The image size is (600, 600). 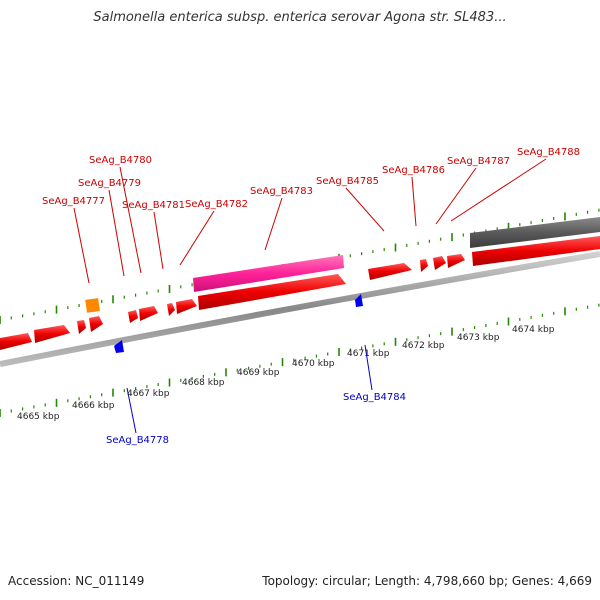 What do you see at coordinates (258, 373) in the screenshot?
I see `ruler-label: 4669 kbp` at bounding box center [258, 373].